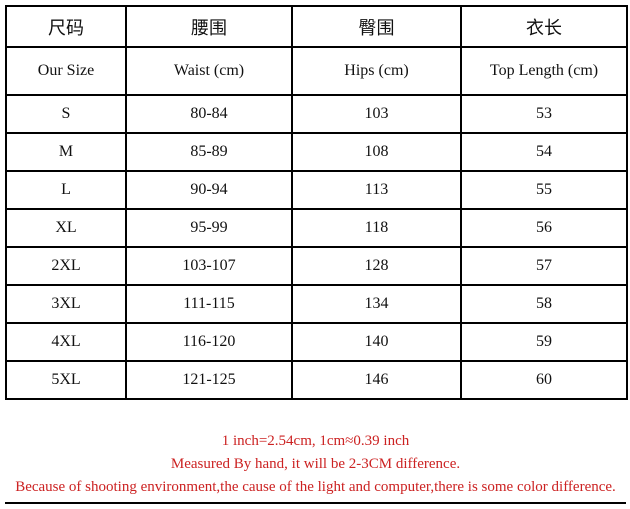 The width and height of the screenshot is (630, 509). What do you see at coordinates (376, 26) in the screenshot?
I see `column-header-hips-zh: 臀围` at bounding box center [376, 26].